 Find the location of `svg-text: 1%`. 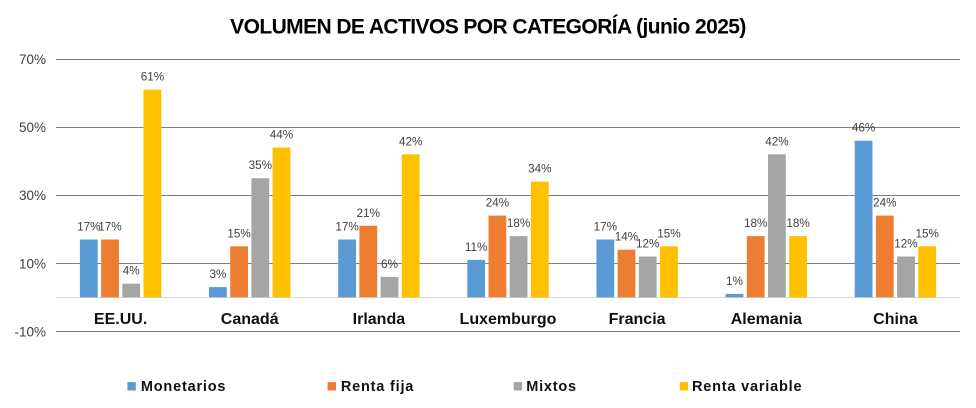

svg-text: 1% is located at coordinates (734, 281).